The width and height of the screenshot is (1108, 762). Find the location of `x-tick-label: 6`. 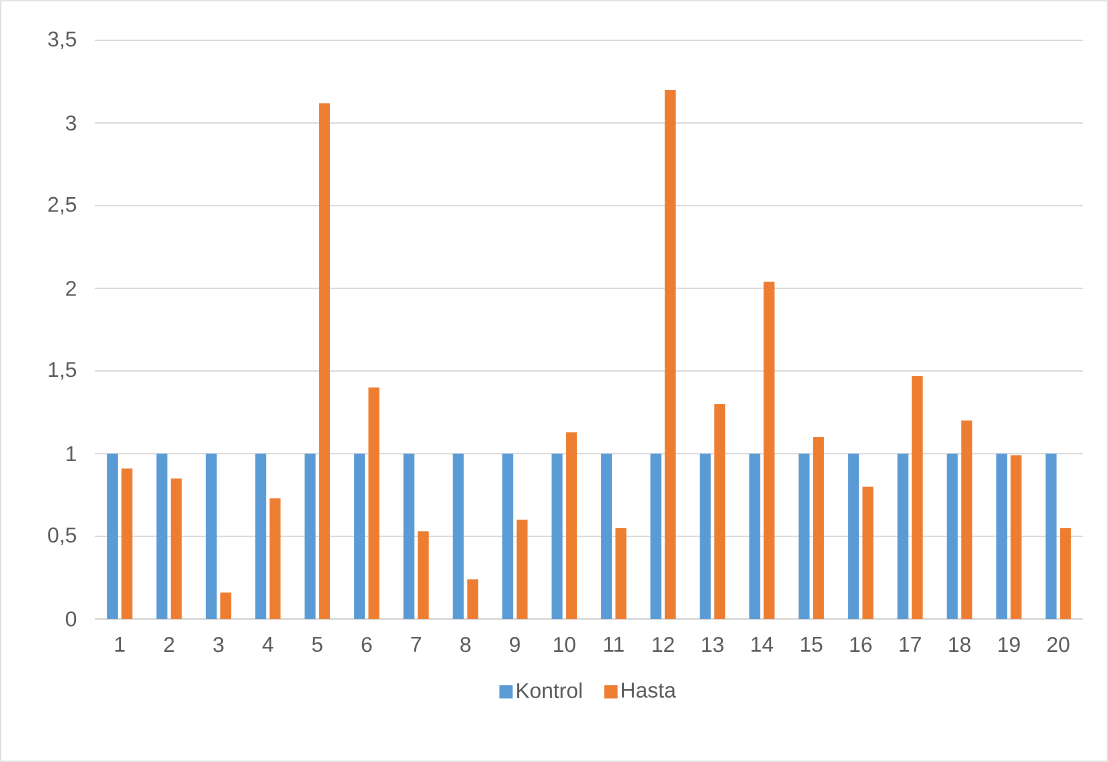

x-tick-label: 6 is located at coordinates (366, 645).